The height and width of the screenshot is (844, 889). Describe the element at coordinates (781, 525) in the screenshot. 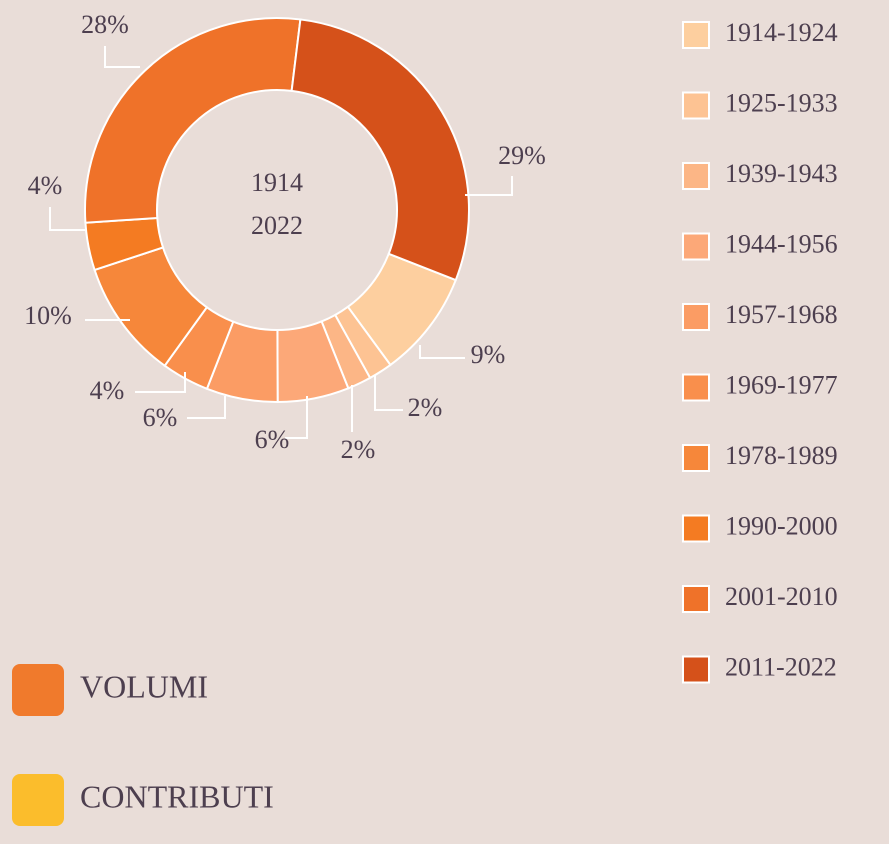

I see `legend-label: 1990-2000` at that location.